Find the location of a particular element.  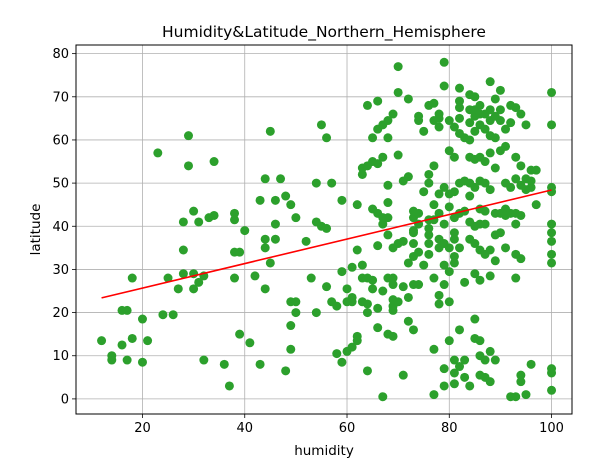

y-tick-label: 70 is located at coordinates (60, 97).